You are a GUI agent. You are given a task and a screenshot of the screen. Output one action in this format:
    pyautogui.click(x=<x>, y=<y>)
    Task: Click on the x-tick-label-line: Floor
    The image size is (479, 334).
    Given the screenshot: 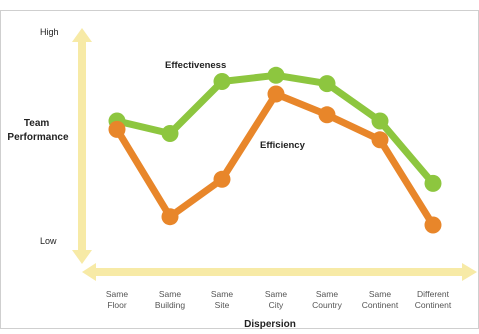 What is the action you would take?
    pyautogui.click(x=117, y=305)
    